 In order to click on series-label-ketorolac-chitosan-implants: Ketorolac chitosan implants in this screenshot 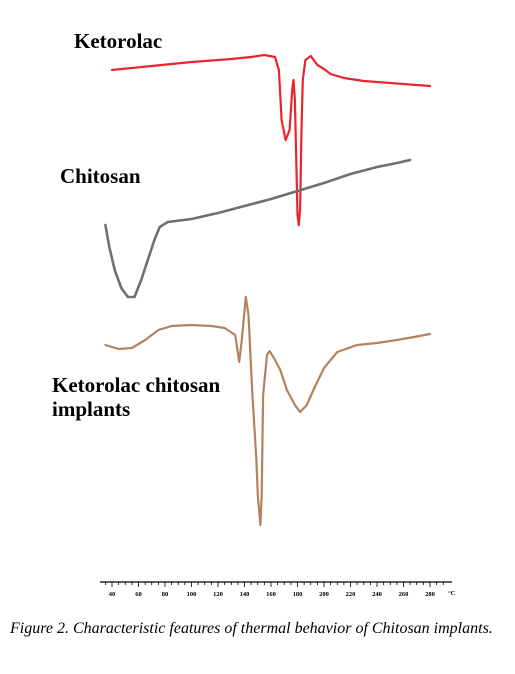, I will do `click(136, 397)`.